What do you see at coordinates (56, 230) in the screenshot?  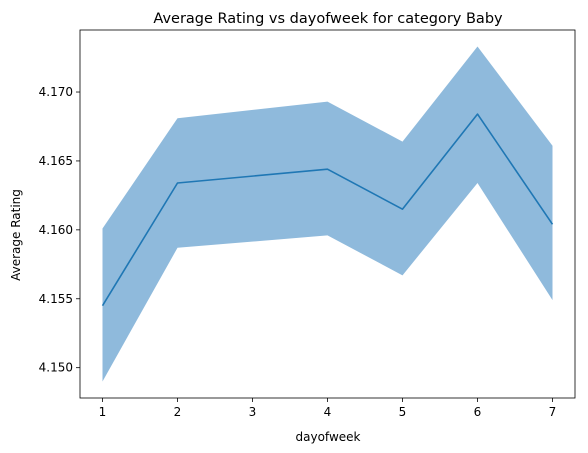 I see `y-tick-label: 4.160` at bounding box center [56, 230].